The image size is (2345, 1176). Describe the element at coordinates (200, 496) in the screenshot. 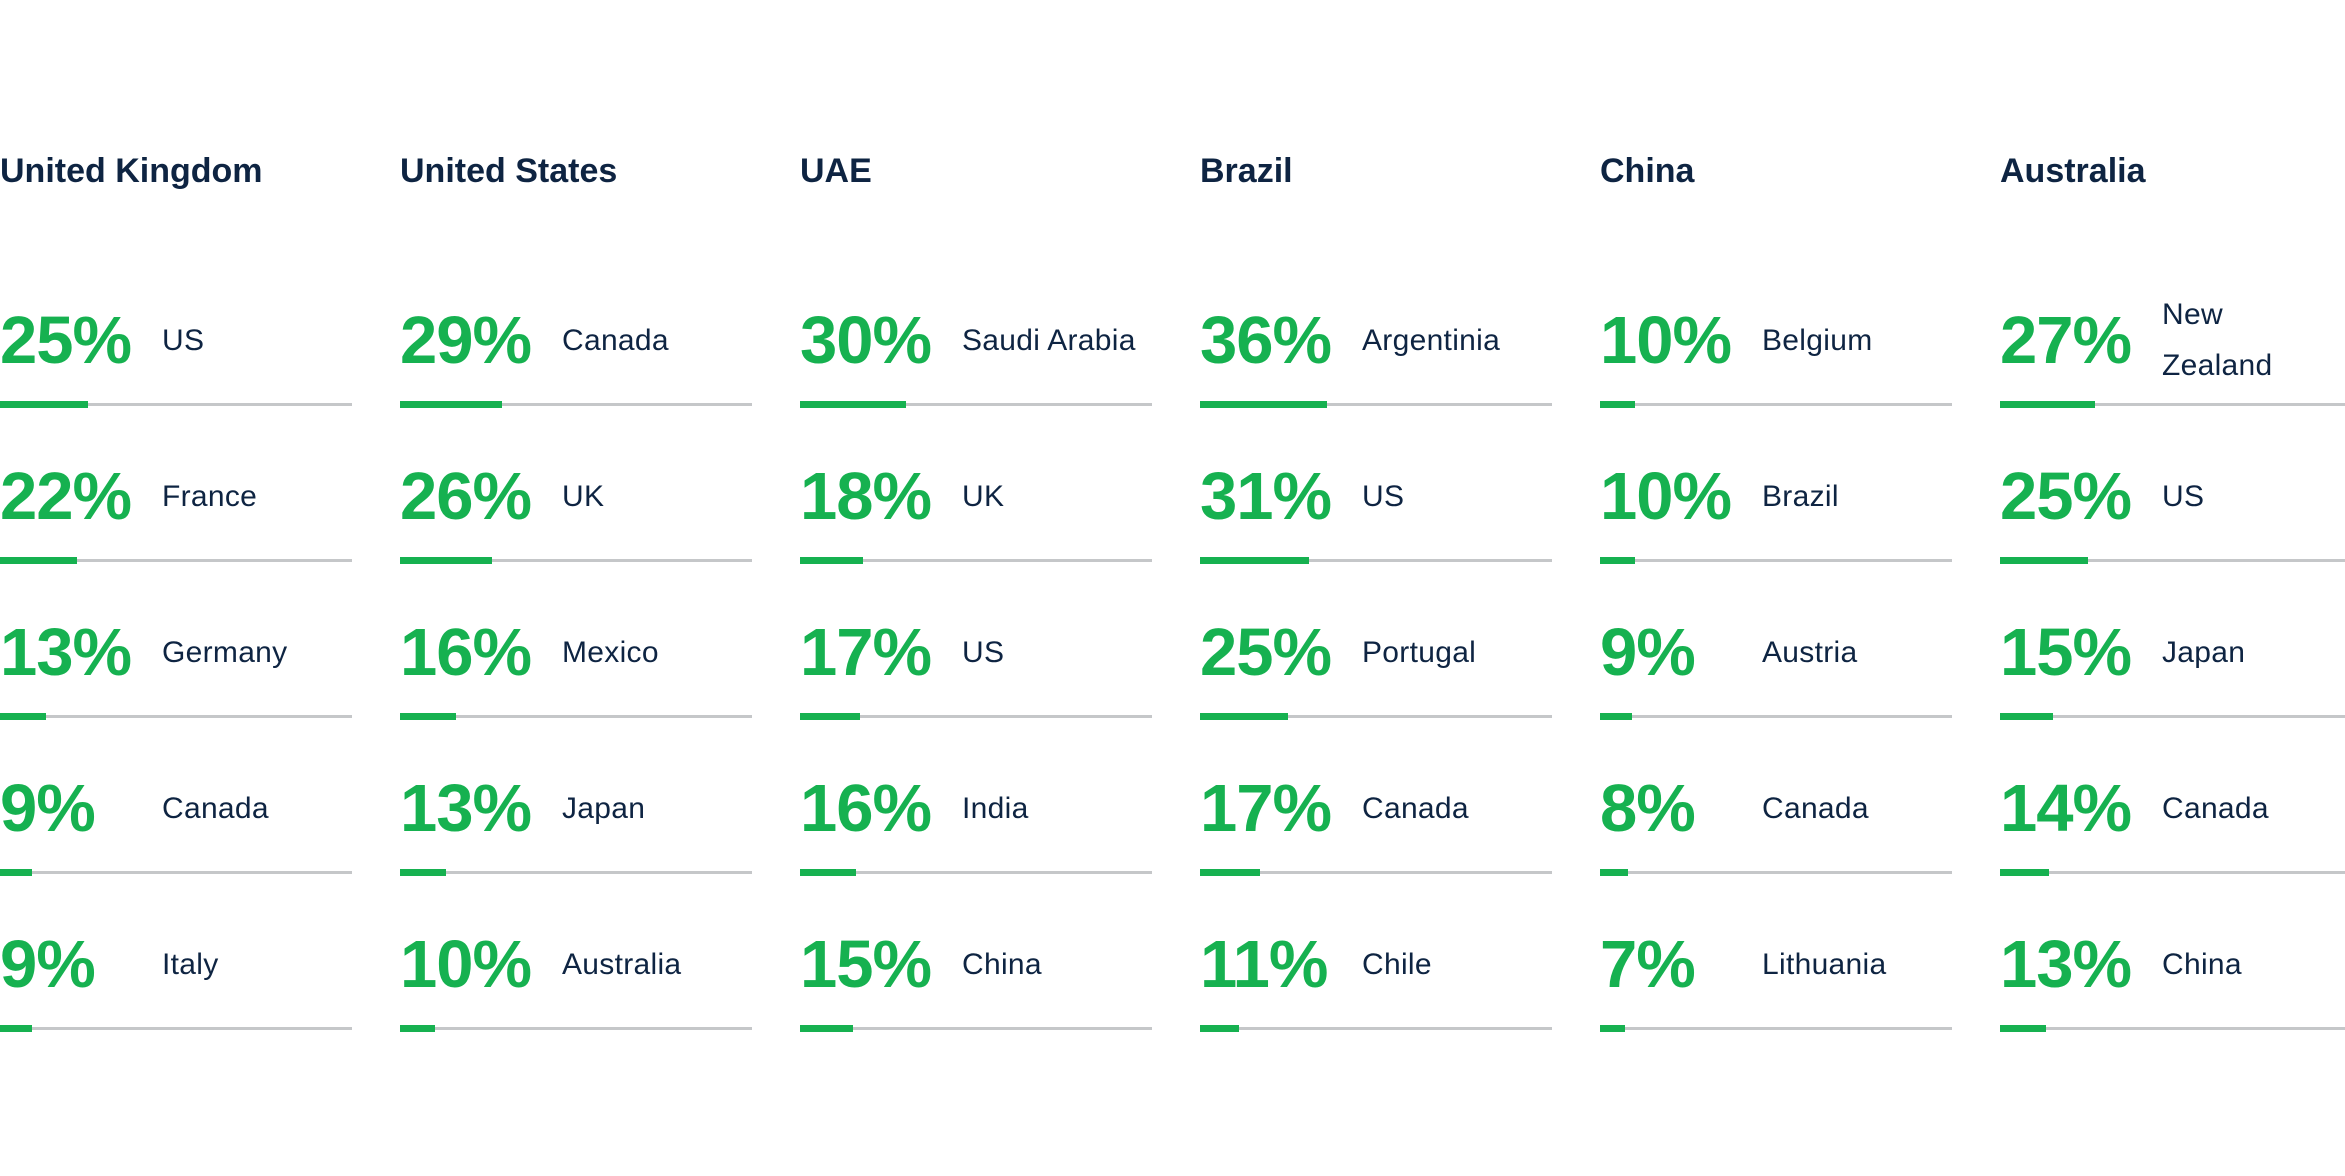

I see `stat-row-line: 22% France` at that location.